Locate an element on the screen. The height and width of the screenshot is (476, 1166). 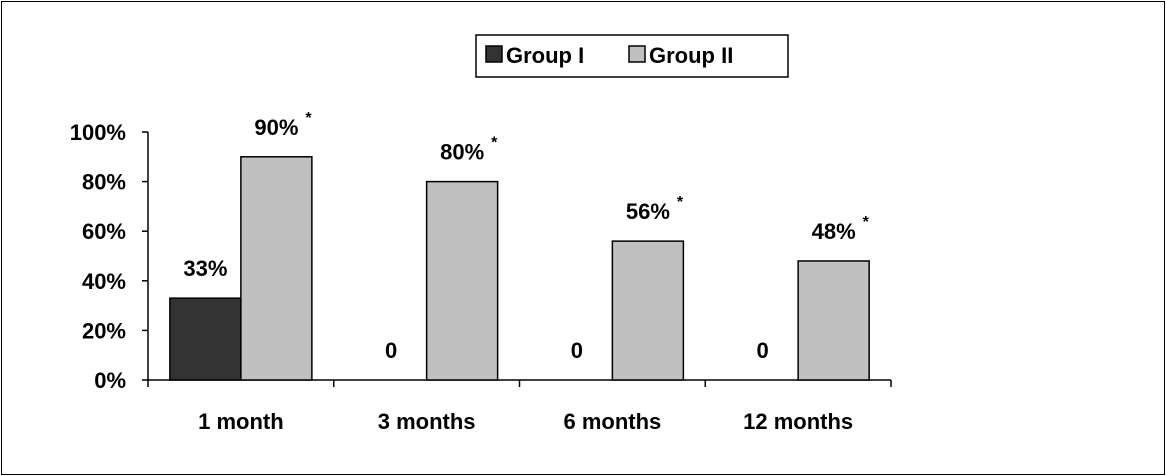
x-category-label: 3 months is located at coordinates (427, 421).